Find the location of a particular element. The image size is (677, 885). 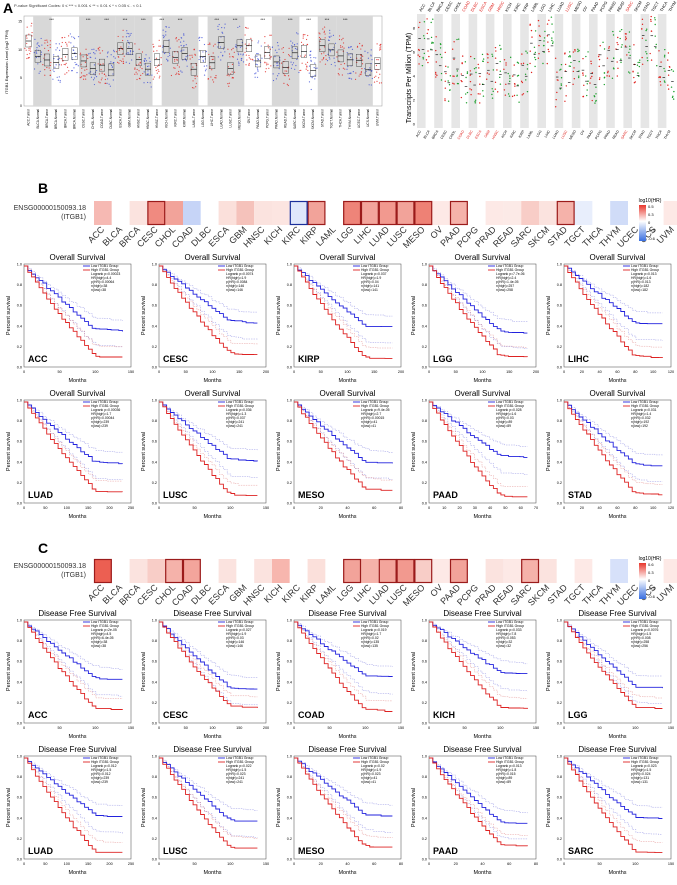

km-legend-text: Low ITGB1 Group is located at coordinates (509, 266).